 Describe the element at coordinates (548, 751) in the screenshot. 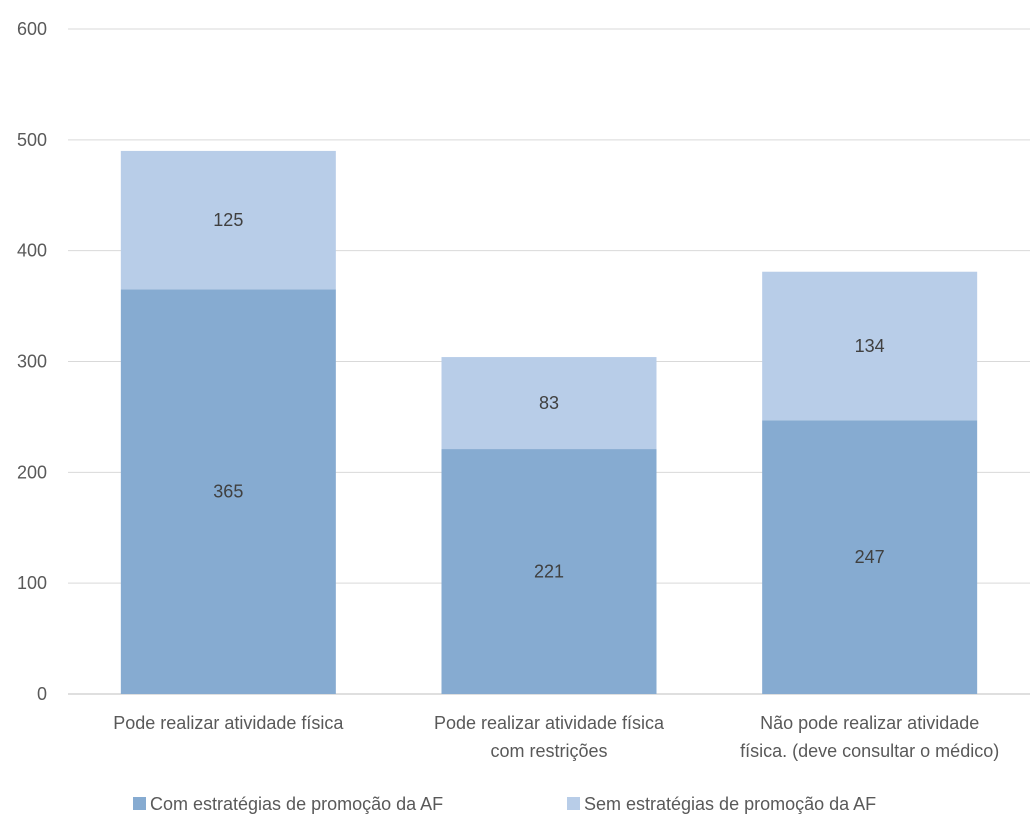

I see `x-category-label: com restrições` at that location.